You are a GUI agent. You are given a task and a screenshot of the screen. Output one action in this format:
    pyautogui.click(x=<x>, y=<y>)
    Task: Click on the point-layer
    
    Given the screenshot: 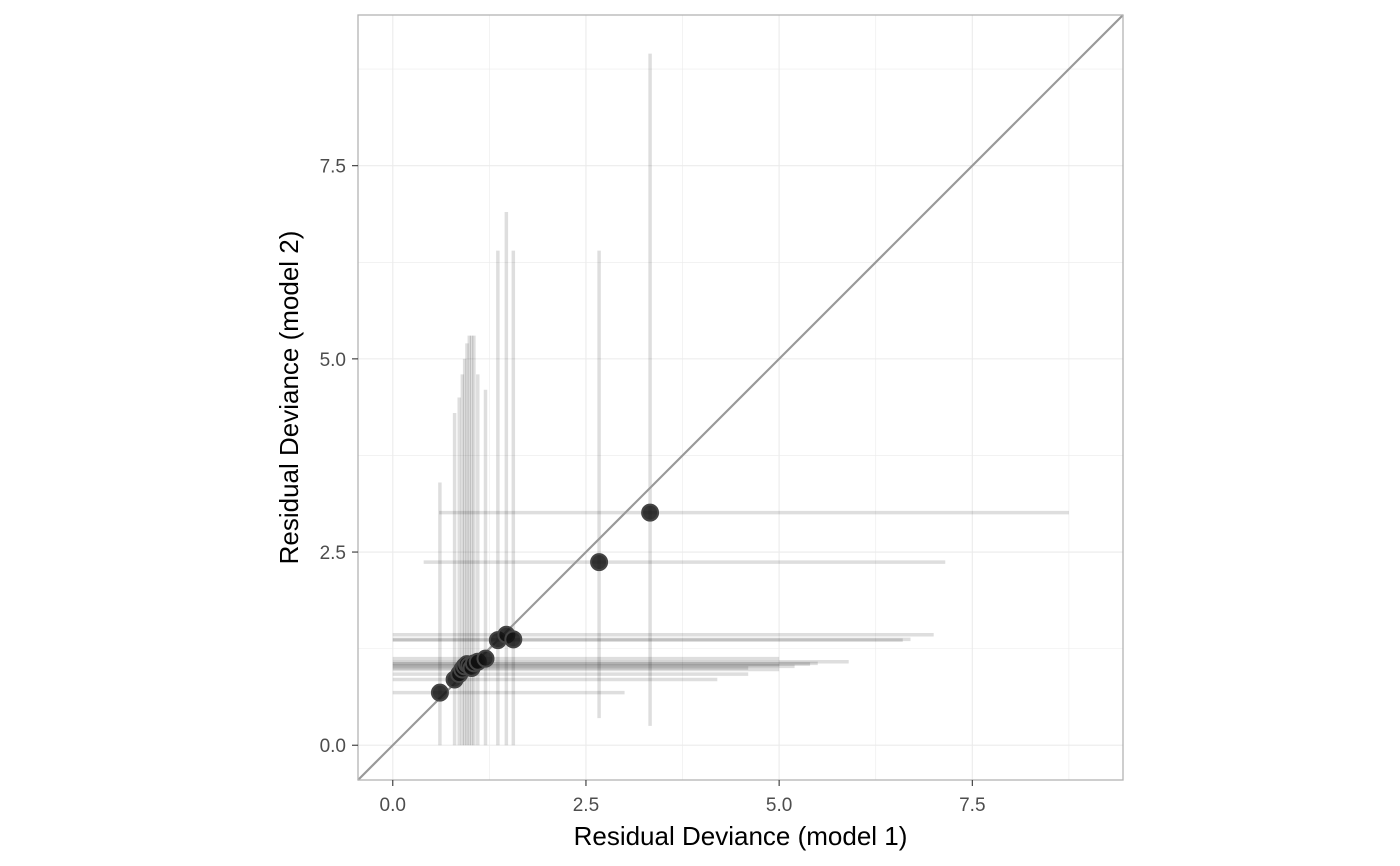 What is the action you would take?
    pyautogui.click(x=545, y=602)
    